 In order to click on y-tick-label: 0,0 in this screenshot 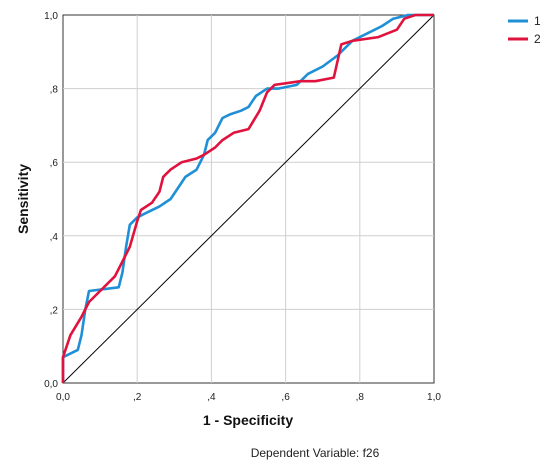, I will do `click(51, 384)`.